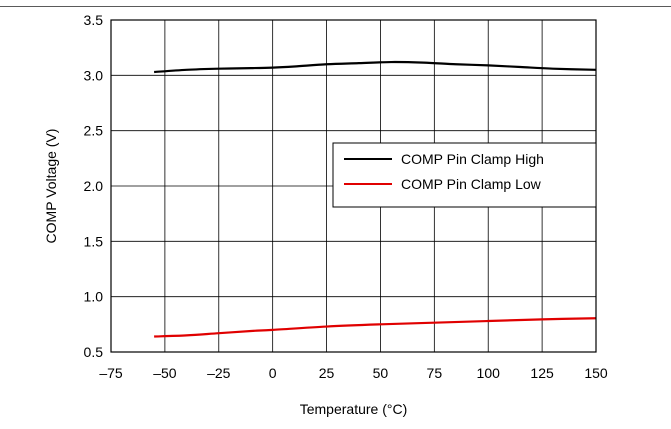  I want to click on x-tick-label: 150, so click(596, 373).